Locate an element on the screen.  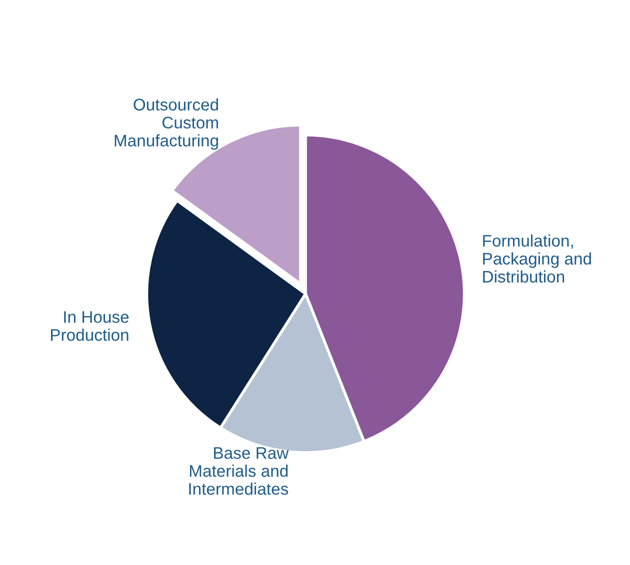
slice-label: Base Raw Materials and Intermediates is located at coordinates (239, 471).